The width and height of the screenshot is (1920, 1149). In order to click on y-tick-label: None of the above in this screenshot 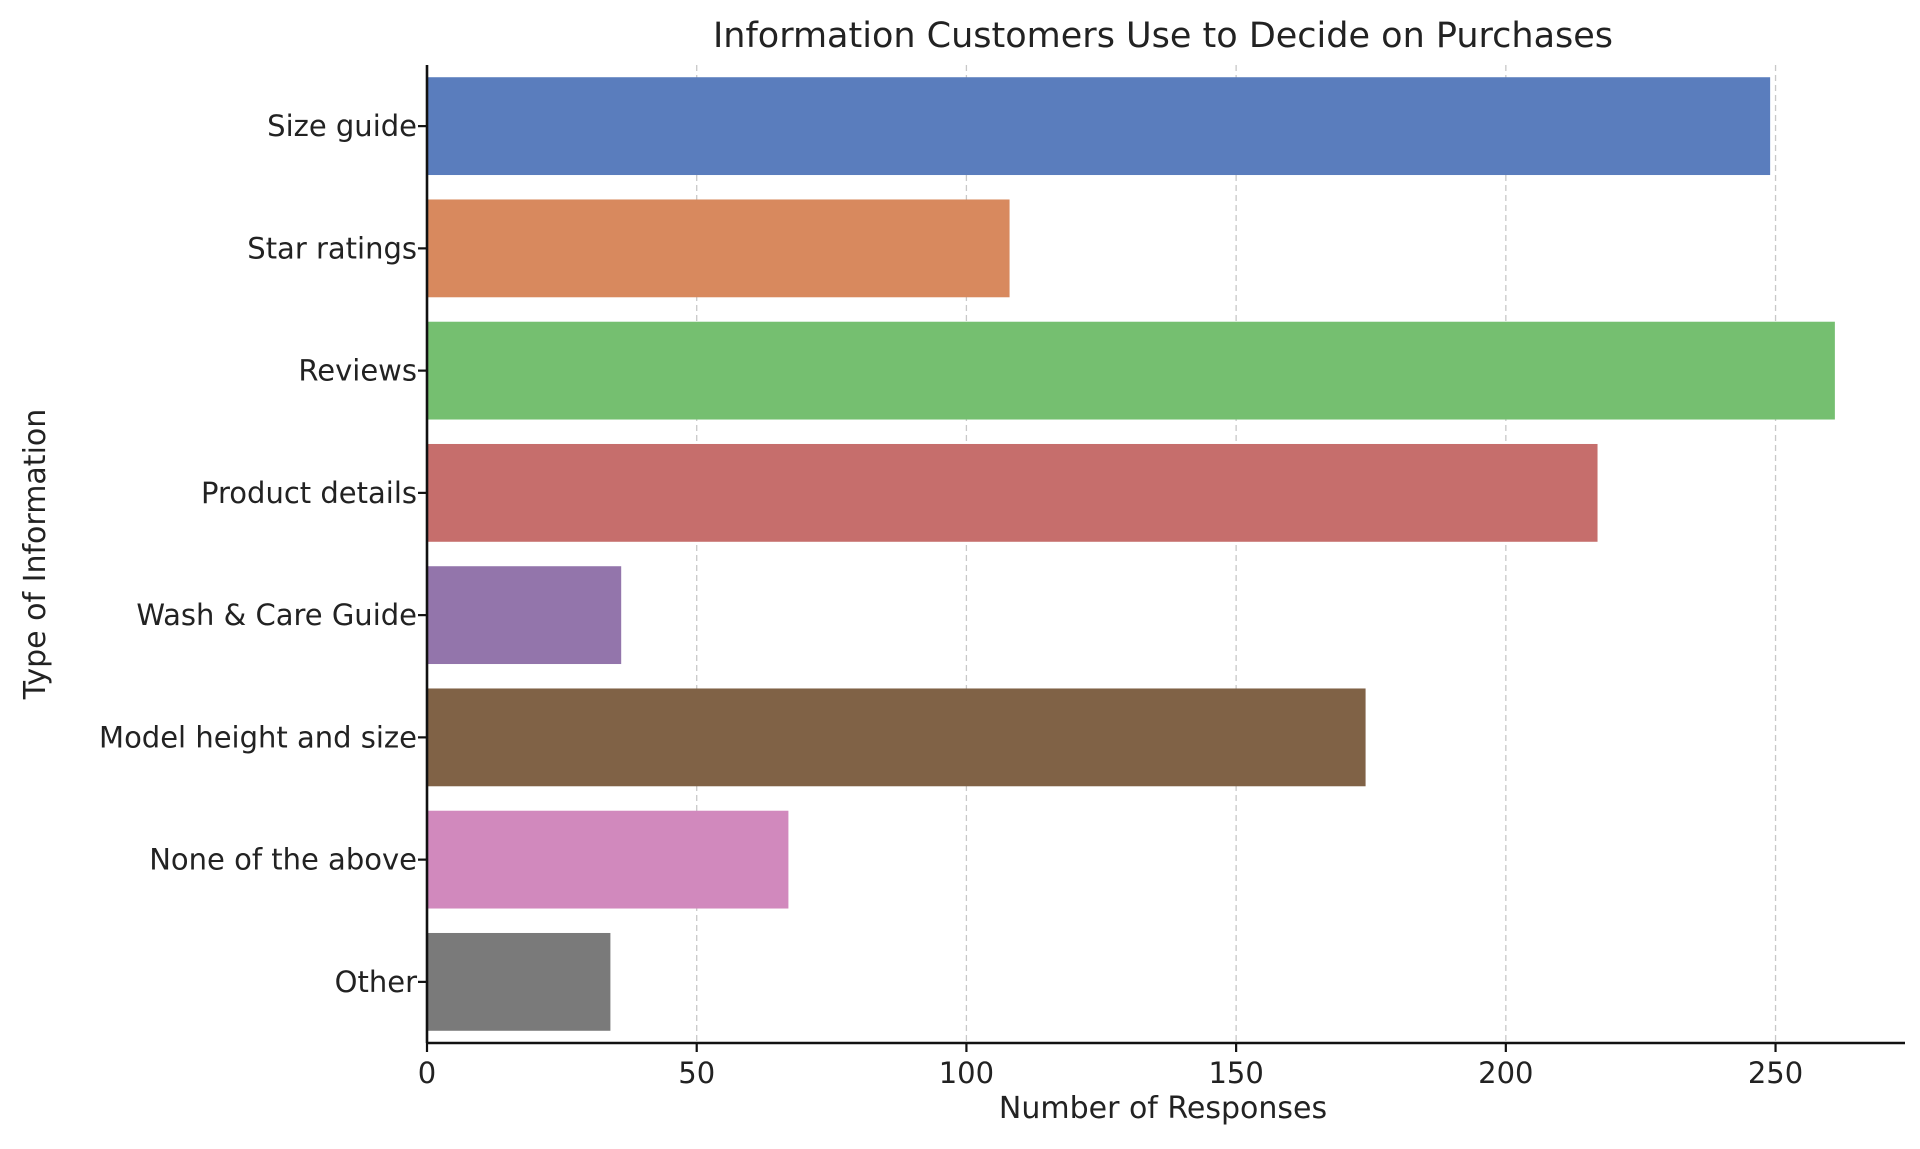, I will do `click(283, 860)`.